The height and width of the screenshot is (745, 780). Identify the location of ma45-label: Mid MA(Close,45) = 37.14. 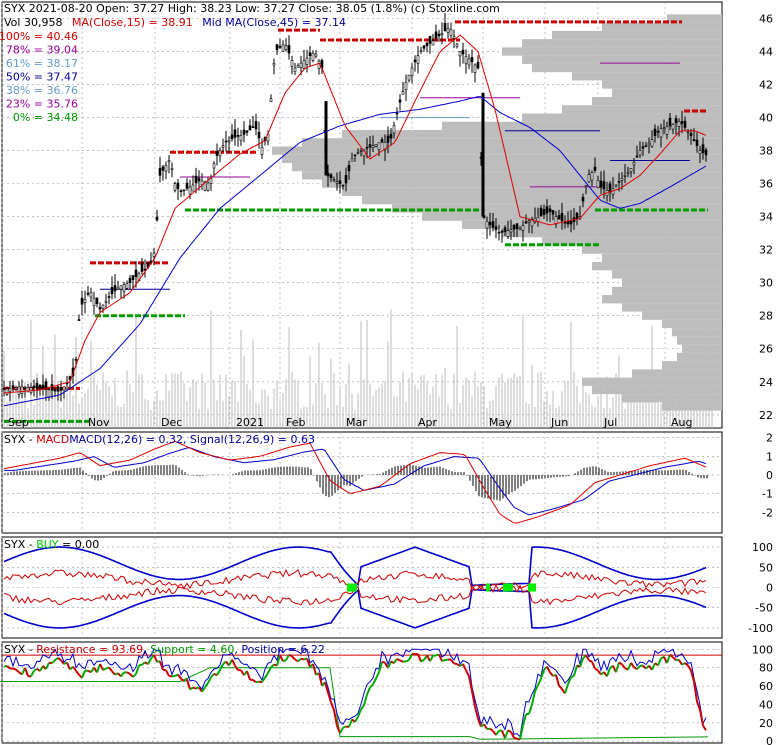
(274, 22).